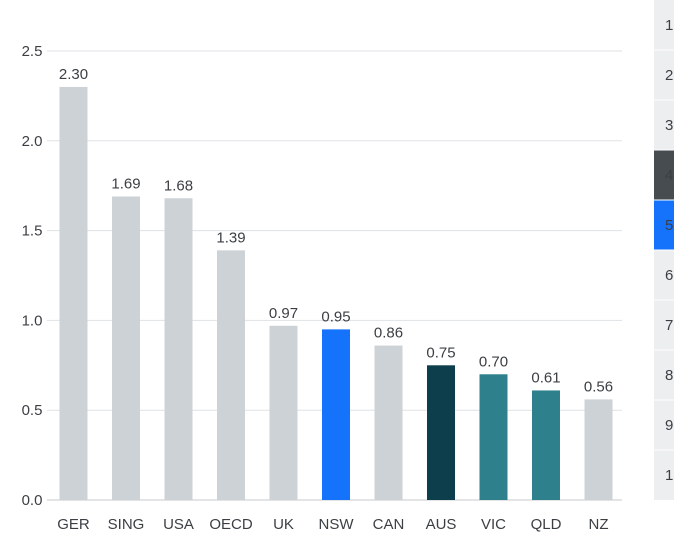 This screenshot has height=536, width=674. I want to click on x-tick-label: SING, so click(126, 524).